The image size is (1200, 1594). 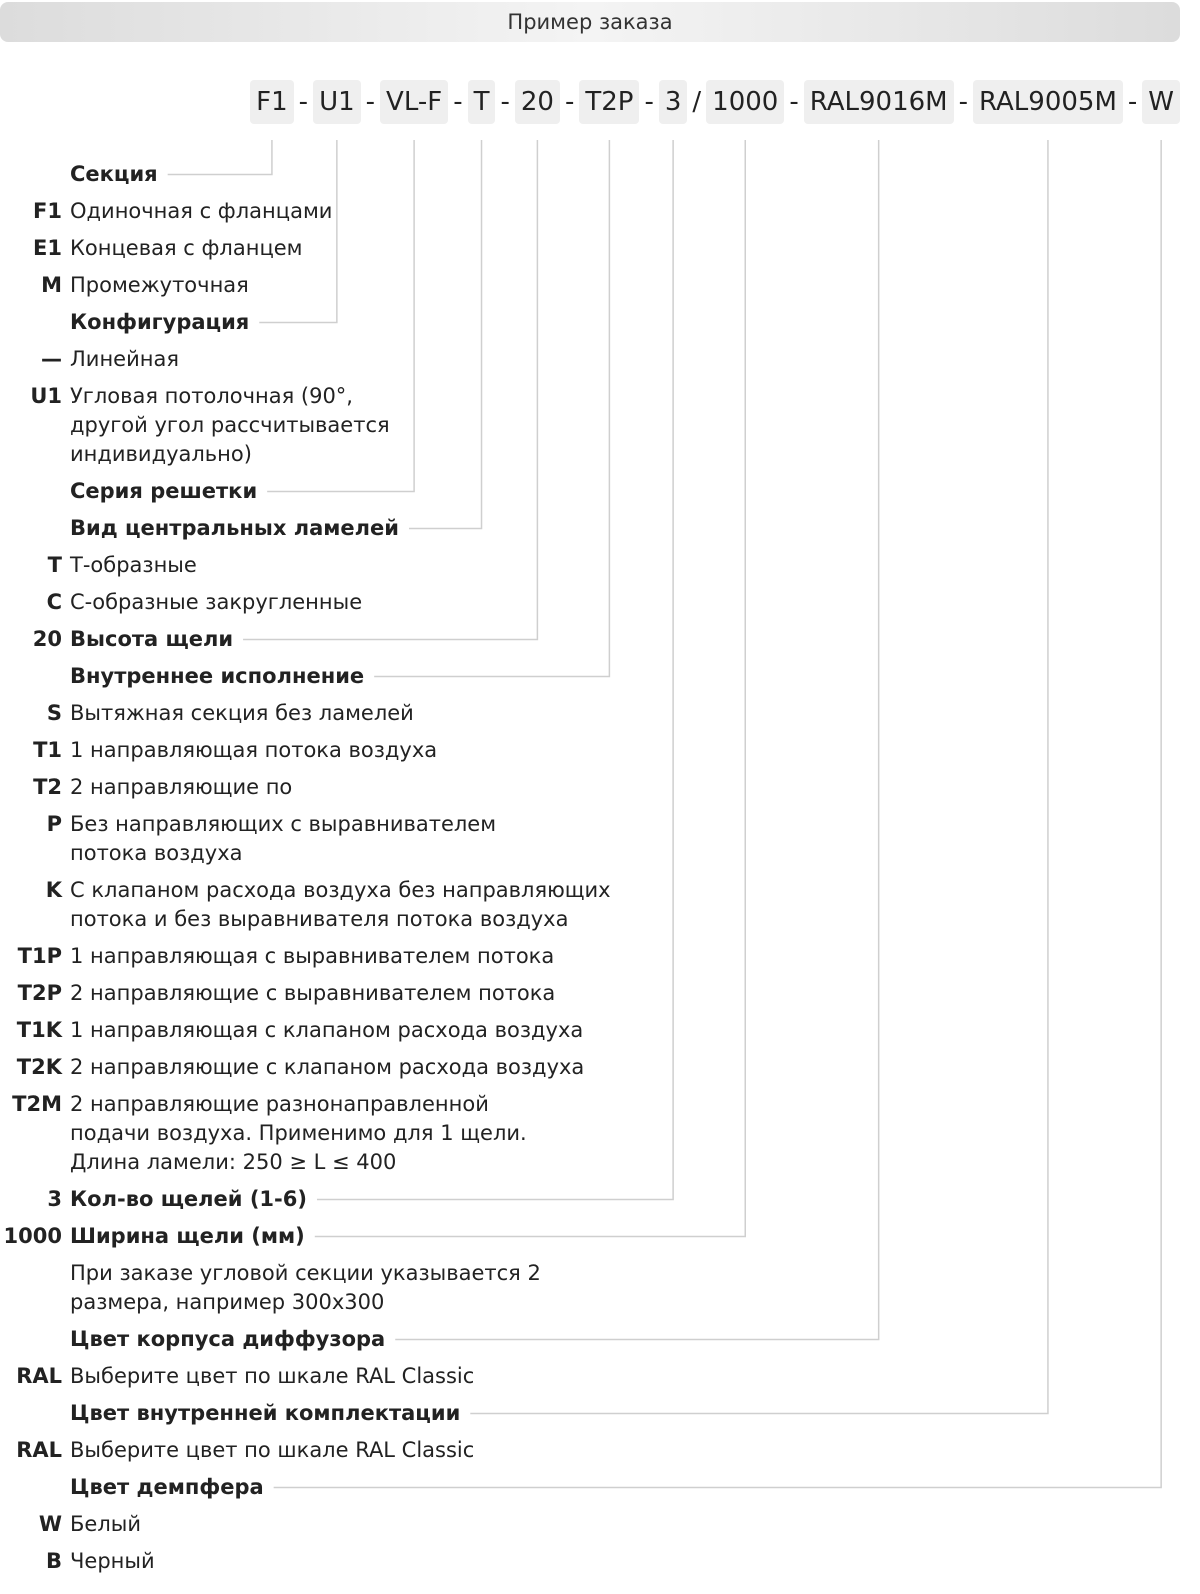 I want to click on code-label: E1, so click(x=47, y=248).